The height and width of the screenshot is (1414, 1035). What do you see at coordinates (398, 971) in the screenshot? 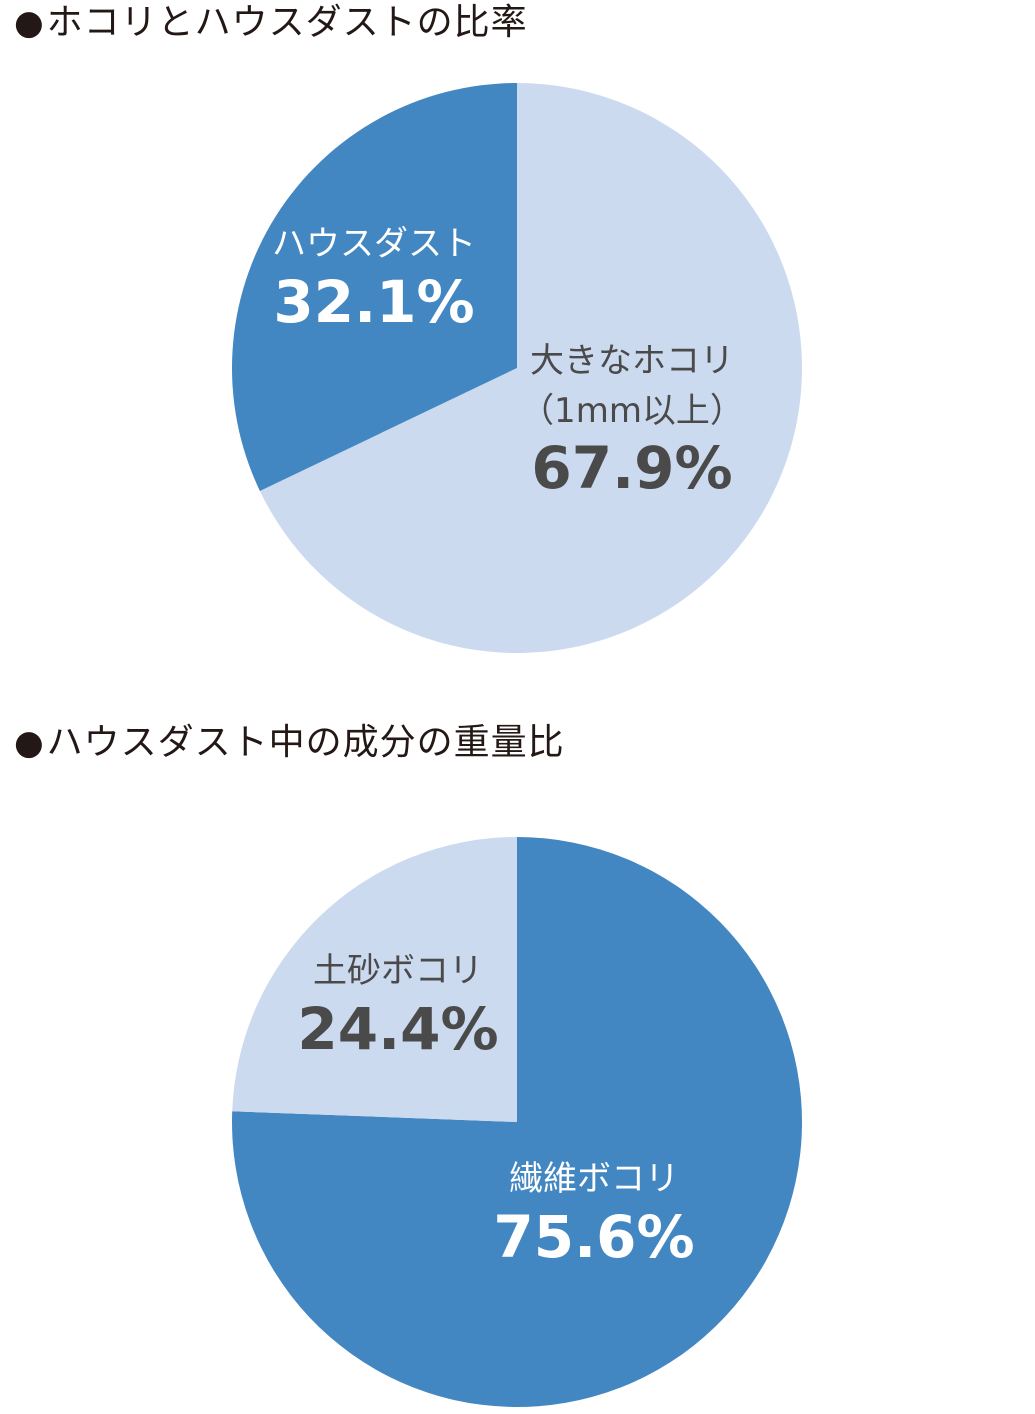
I see `slice-label-2-line-1: 土砂ボコリ` at bounding box center [398, 971].